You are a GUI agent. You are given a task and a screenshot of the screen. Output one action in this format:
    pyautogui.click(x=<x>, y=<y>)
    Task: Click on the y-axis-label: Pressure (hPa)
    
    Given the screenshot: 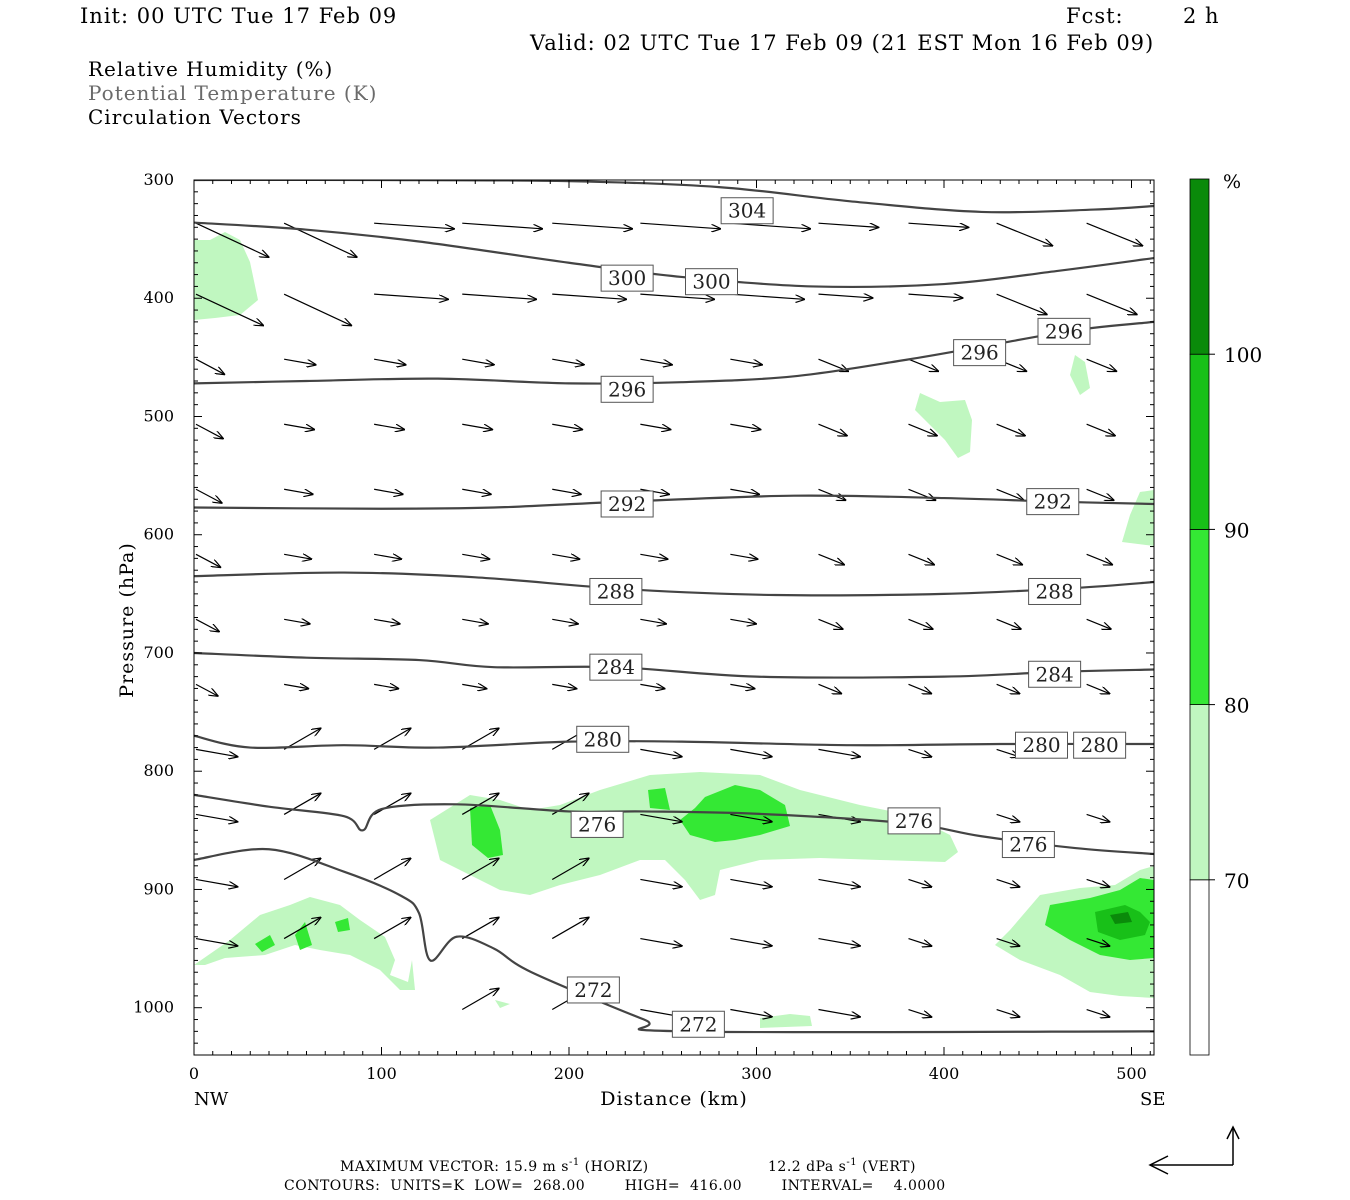 What is the action you would take?
    pyautogui.click(x=127, y=620)
    